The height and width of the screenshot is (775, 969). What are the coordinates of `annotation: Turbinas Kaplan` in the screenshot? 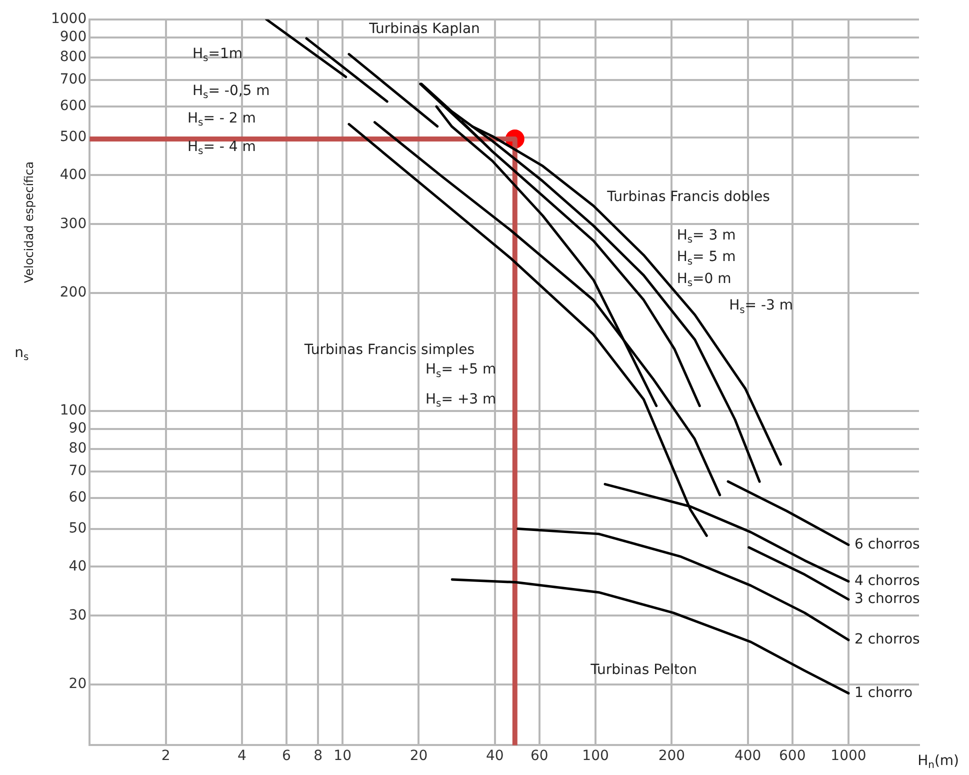 It's located at (424, 29).